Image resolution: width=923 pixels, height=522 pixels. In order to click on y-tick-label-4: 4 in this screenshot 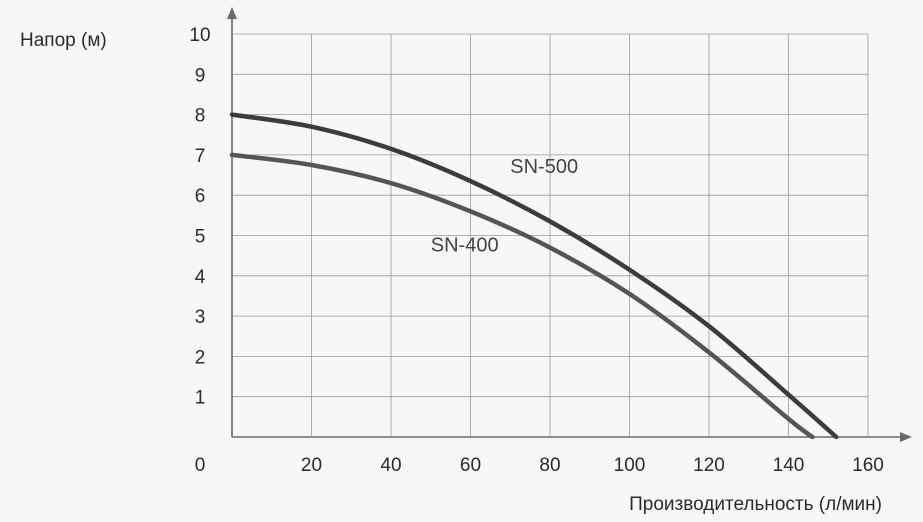, I will do `click(200, 277)`.